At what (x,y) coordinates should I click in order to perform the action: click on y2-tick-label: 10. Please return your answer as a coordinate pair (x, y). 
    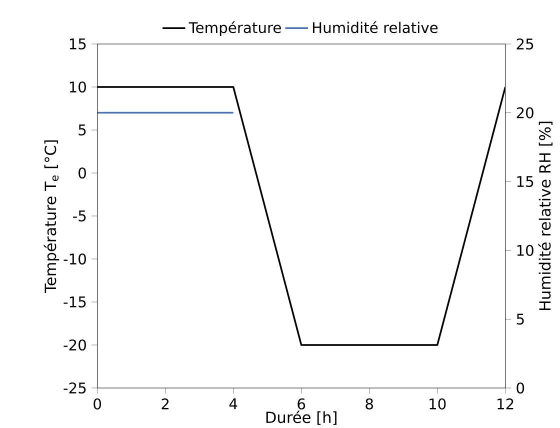
    Looking at the image, I should click on (525, 250).